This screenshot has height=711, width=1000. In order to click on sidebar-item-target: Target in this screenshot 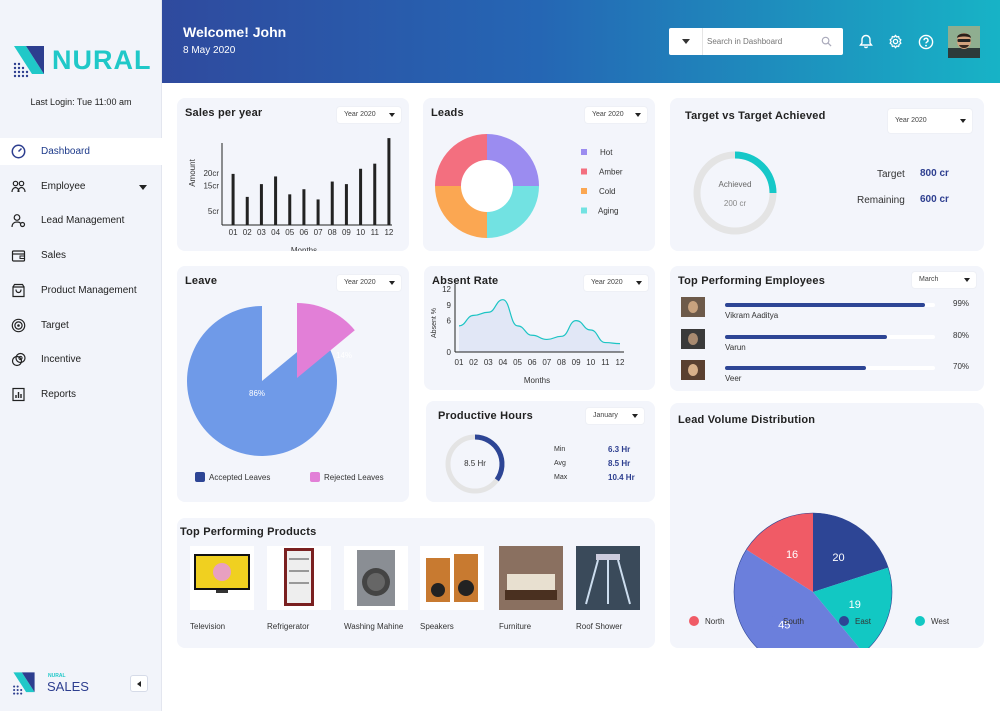, I will do `click(81, 325)`.